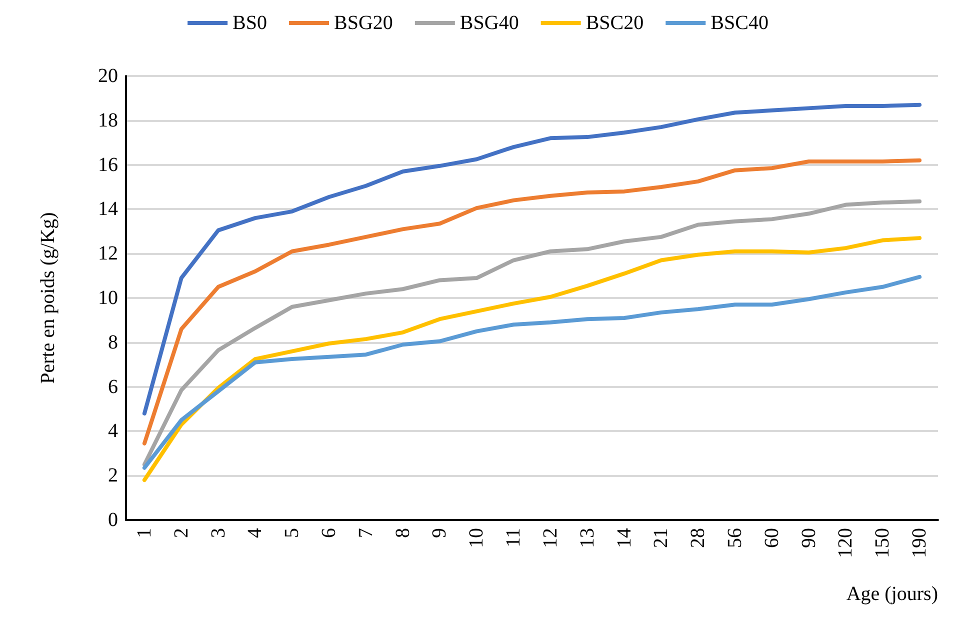 Image resolution: width=958 pixels, height=622 pixels. What do you see at coordinates (108, 165) in the screenshot?
I see `y-tick-label: 16` at bounding box center [108, 165].